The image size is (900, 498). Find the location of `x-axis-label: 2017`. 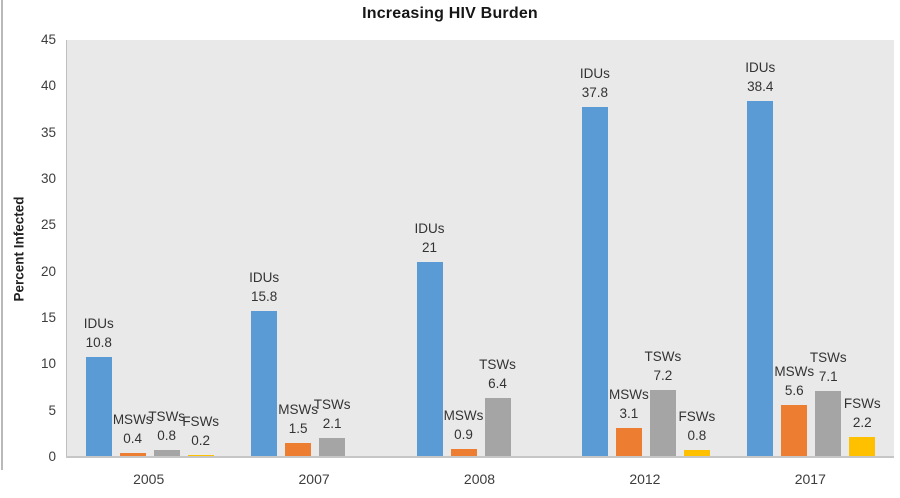

x-axis-label: 2017 is located at coordinates (810, 479).